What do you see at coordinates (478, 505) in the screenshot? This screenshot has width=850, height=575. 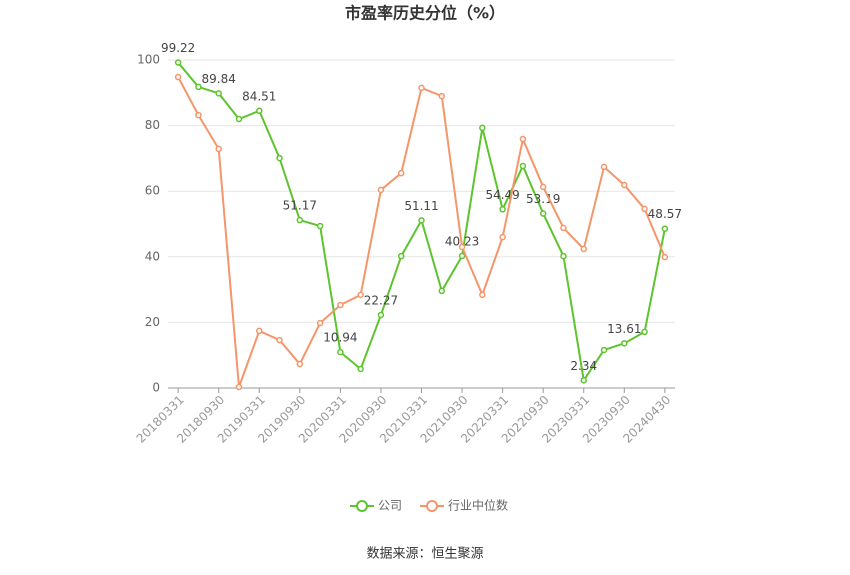 I see `legend-label: 行业中位数` at bounding box center [478, 505].